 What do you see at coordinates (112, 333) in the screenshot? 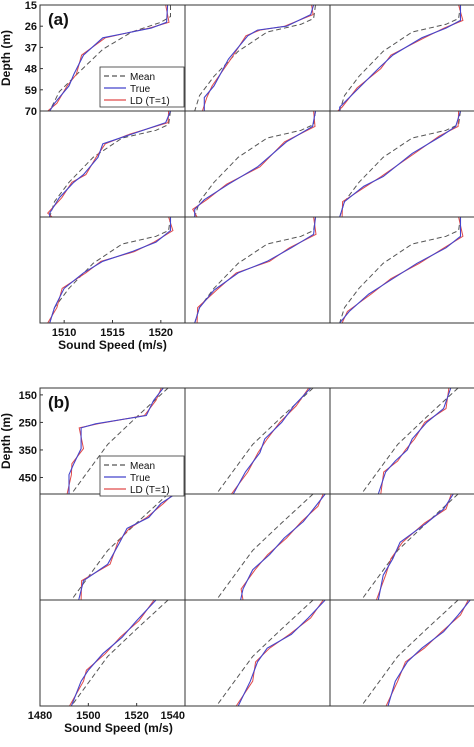
I see `x-tick-label: 1515` at bounding box center [112, 333].